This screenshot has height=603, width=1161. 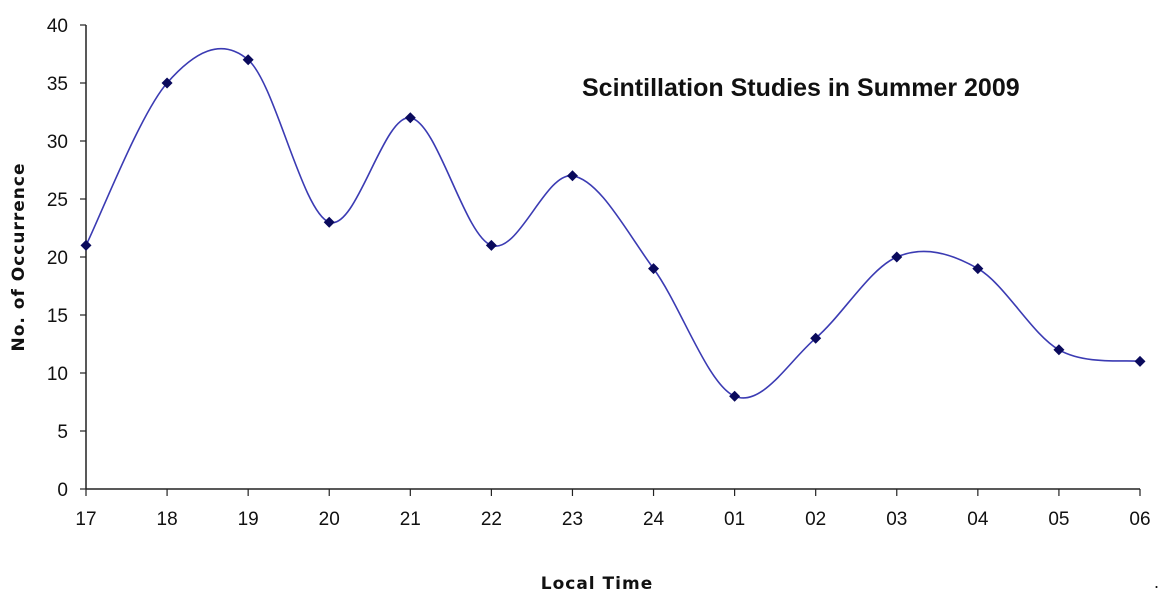 What do you see at coordinates (57, 84) in the screenshot?
I see `y-tick-label: 35` at bounding box center [57, 84].